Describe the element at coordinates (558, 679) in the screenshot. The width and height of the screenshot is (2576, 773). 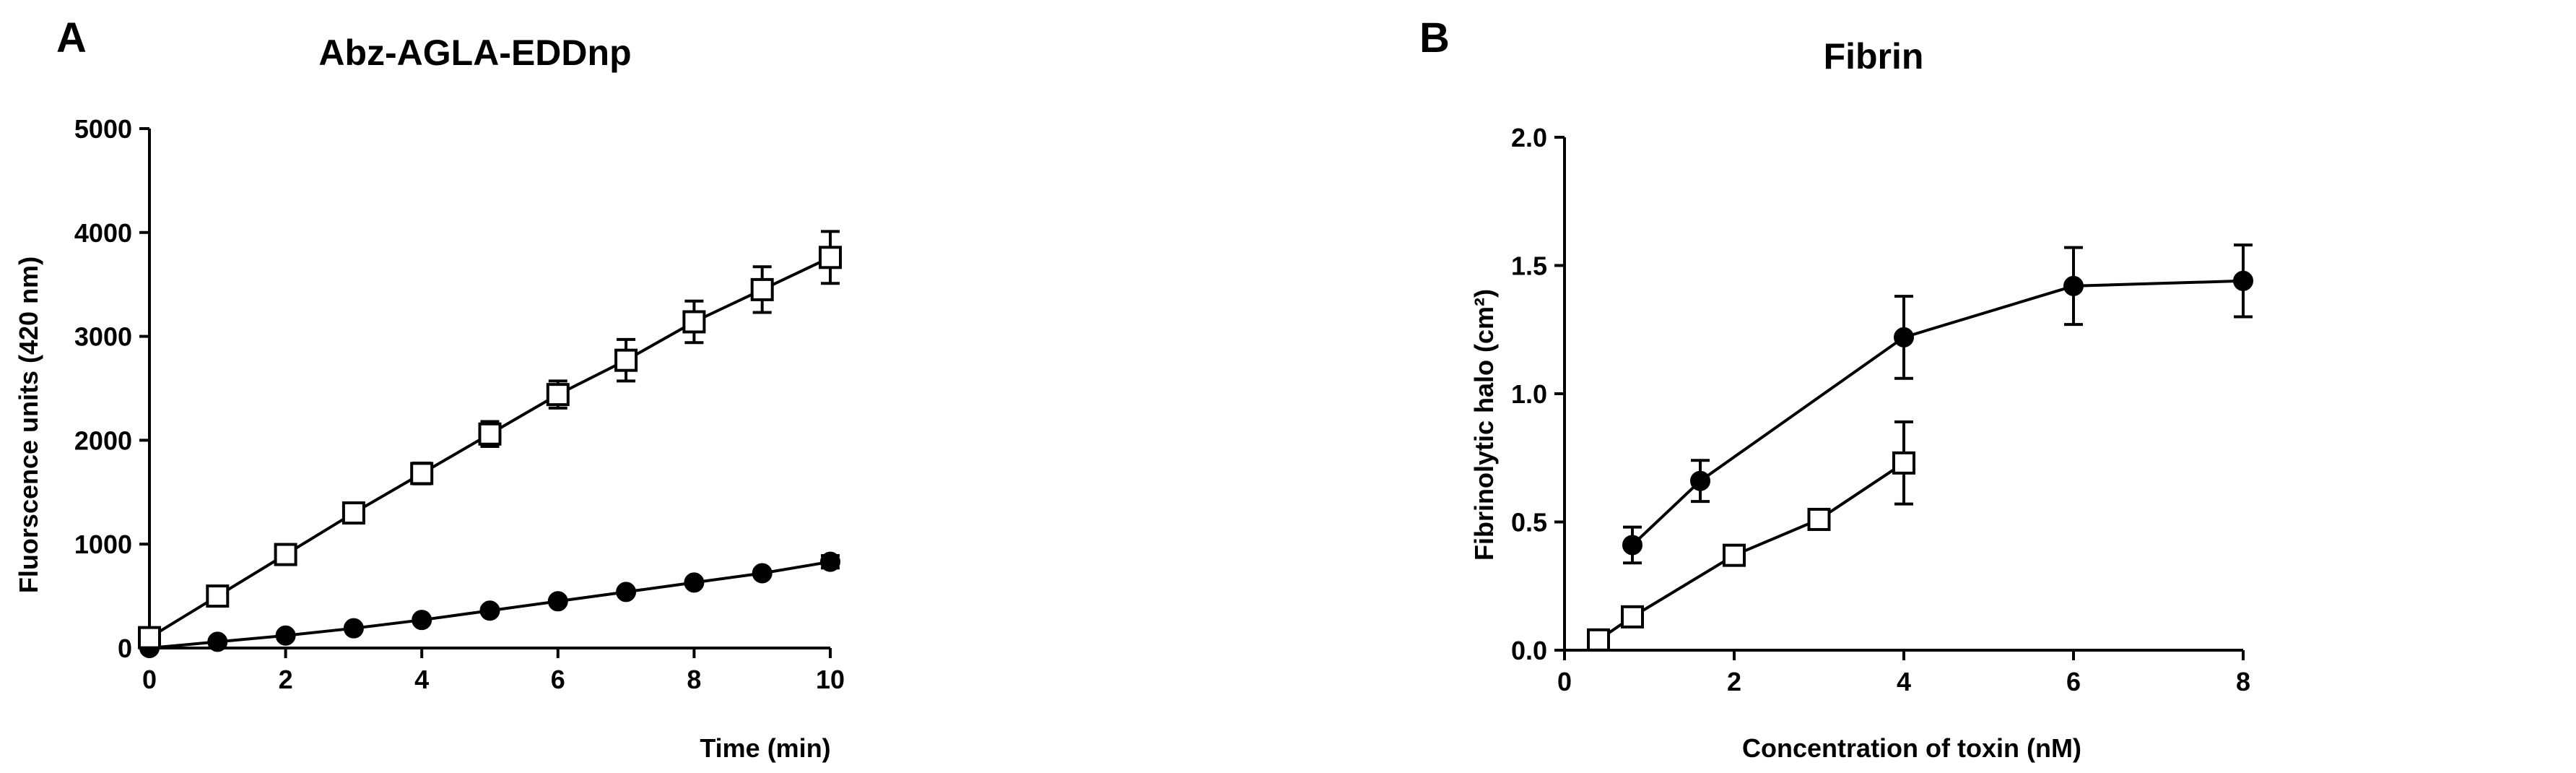
I see `a-x-tick-label: 6` at that location.